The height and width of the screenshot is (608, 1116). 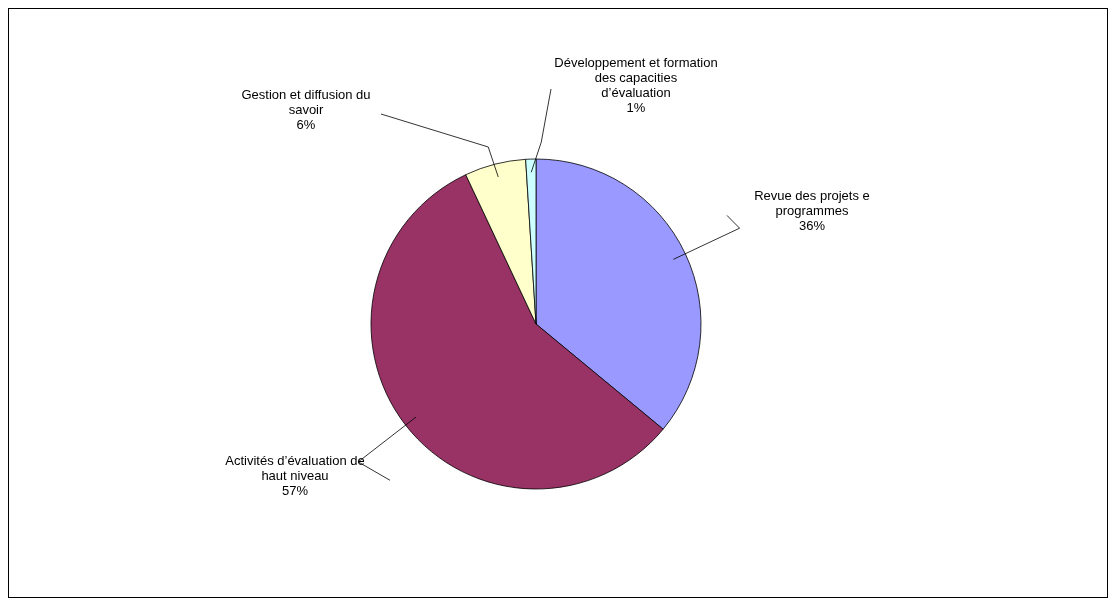 I want to click on data-label: 6%, so click(x=306, y=124).